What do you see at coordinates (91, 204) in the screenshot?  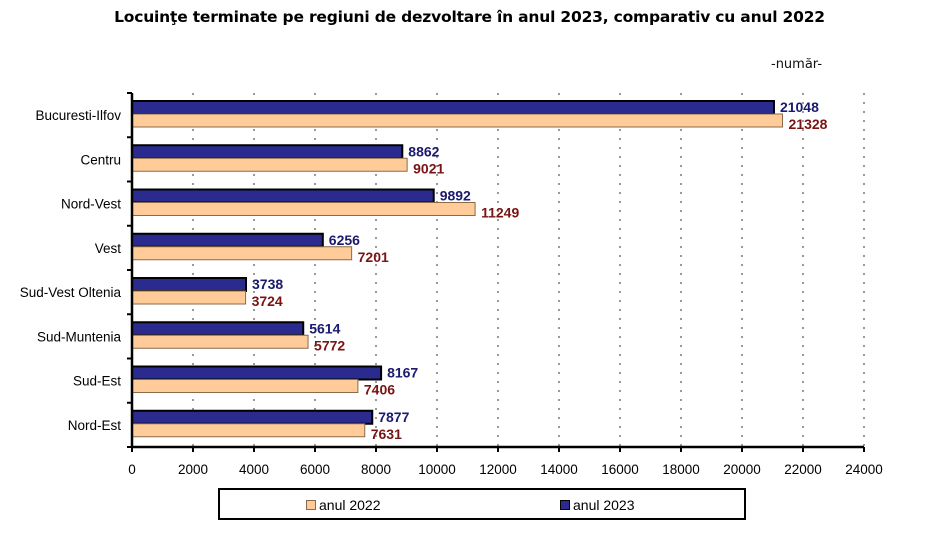 I see `category-label: Nord-Vest` at bounding box center [91, 204].